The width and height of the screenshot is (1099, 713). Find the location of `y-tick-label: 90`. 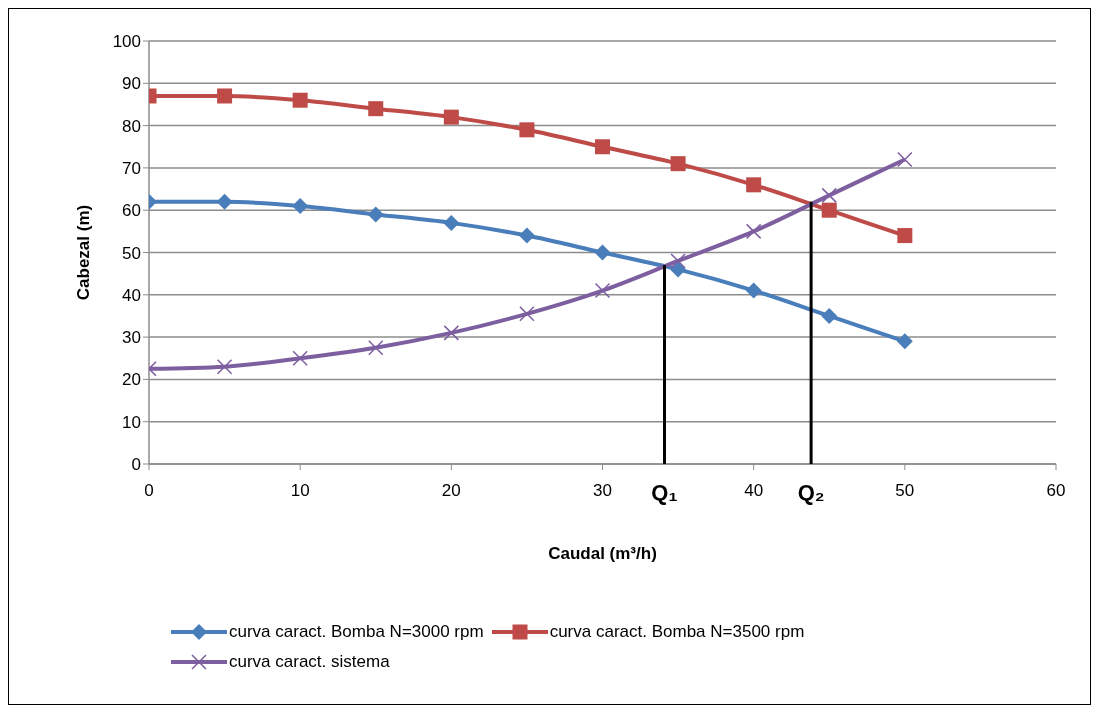

y-tick-label: 90 is located at coordinates (131, 84).